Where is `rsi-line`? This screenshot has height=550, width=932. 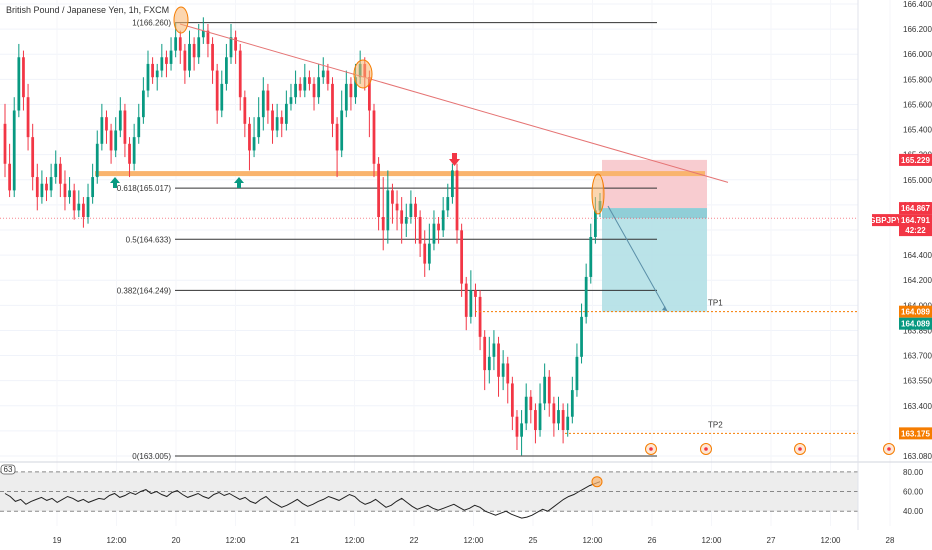
rsi-line is located at coordinates (302, 500).